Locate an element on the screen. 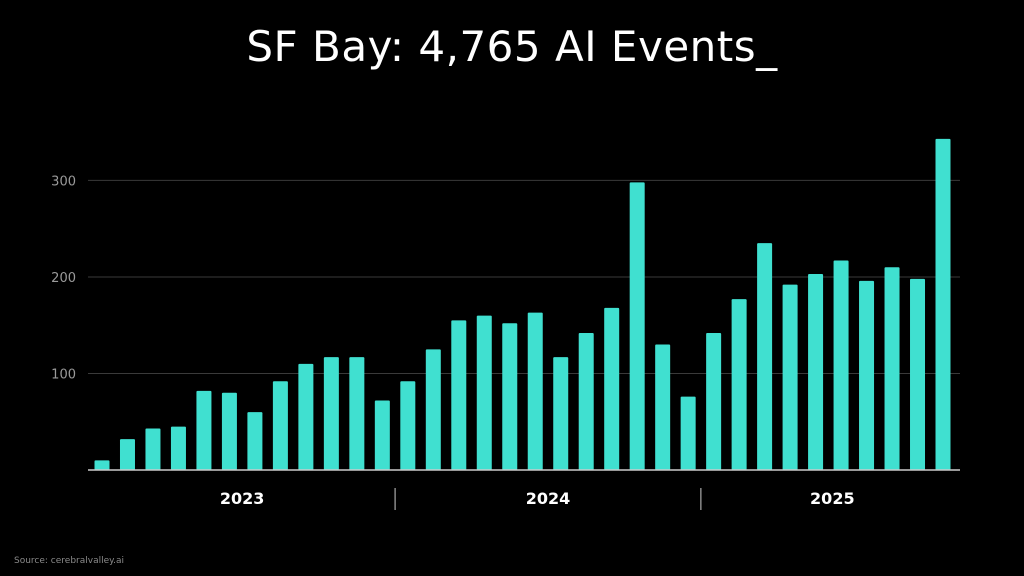 The width and height of the screenshot is (1024, 576). y-tick-label: 200 is located at coordinates (63, 278).